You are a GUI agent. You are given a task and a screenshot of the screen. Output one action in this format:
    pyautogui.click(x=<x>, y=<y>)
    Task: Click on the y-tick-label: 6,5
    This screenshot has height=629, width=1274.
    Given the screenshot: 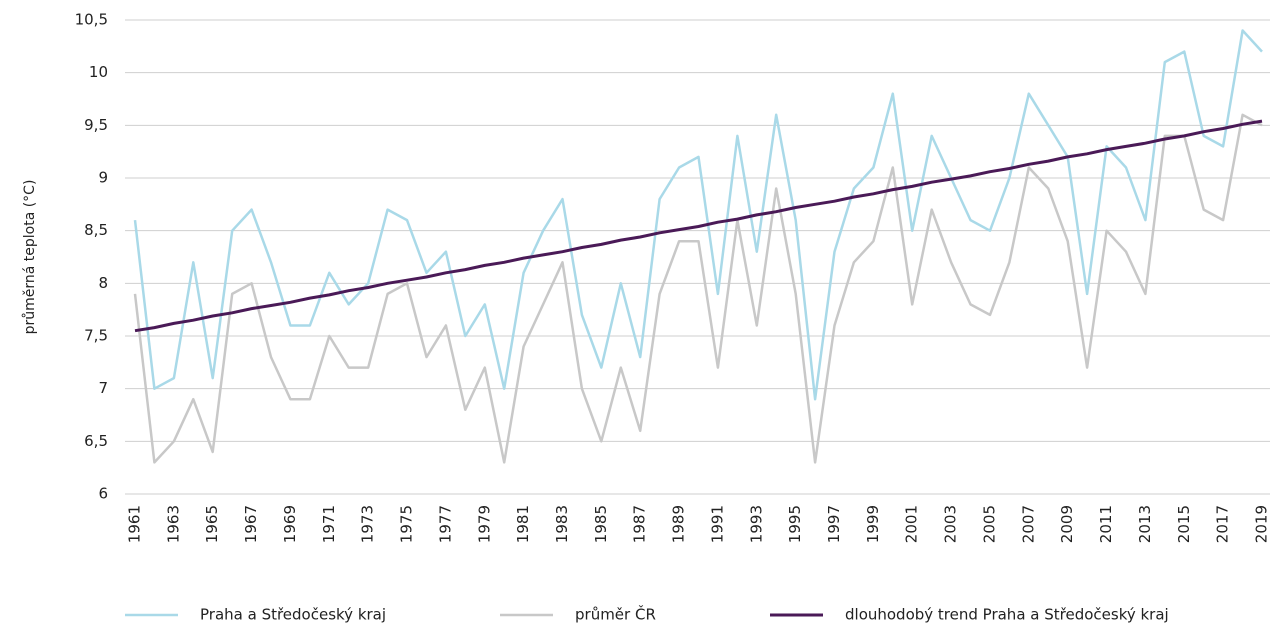 What is the action you would take?
    pyautogui.click(x=96, y=441)
    